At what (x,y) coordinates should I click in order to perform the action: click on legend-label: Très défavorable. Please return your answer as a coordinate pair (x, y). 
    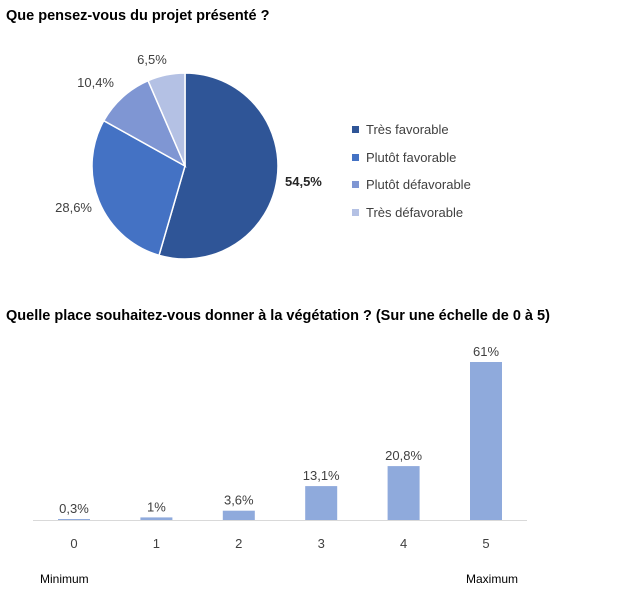
    Looking at the image, I should click on (415, 212).